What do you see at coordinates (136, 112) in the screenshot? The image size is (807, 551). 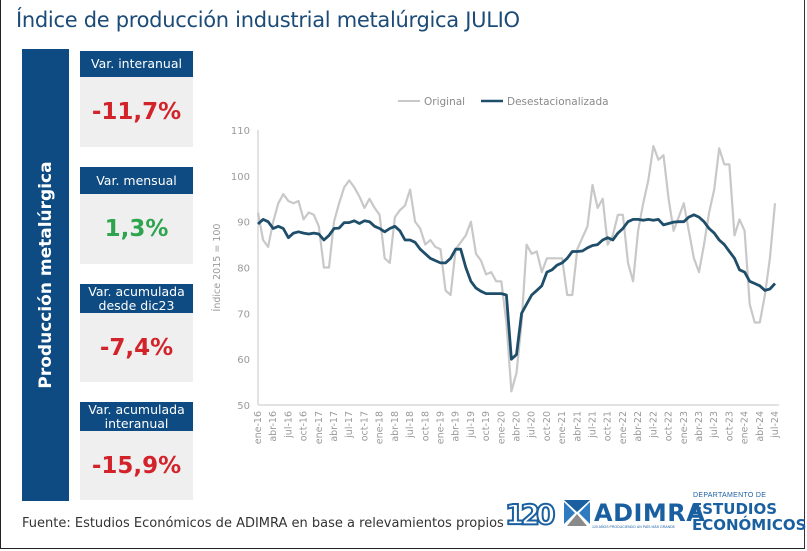 I see `kpi-card-value: -11,7%` at bounding box center [136, 112].